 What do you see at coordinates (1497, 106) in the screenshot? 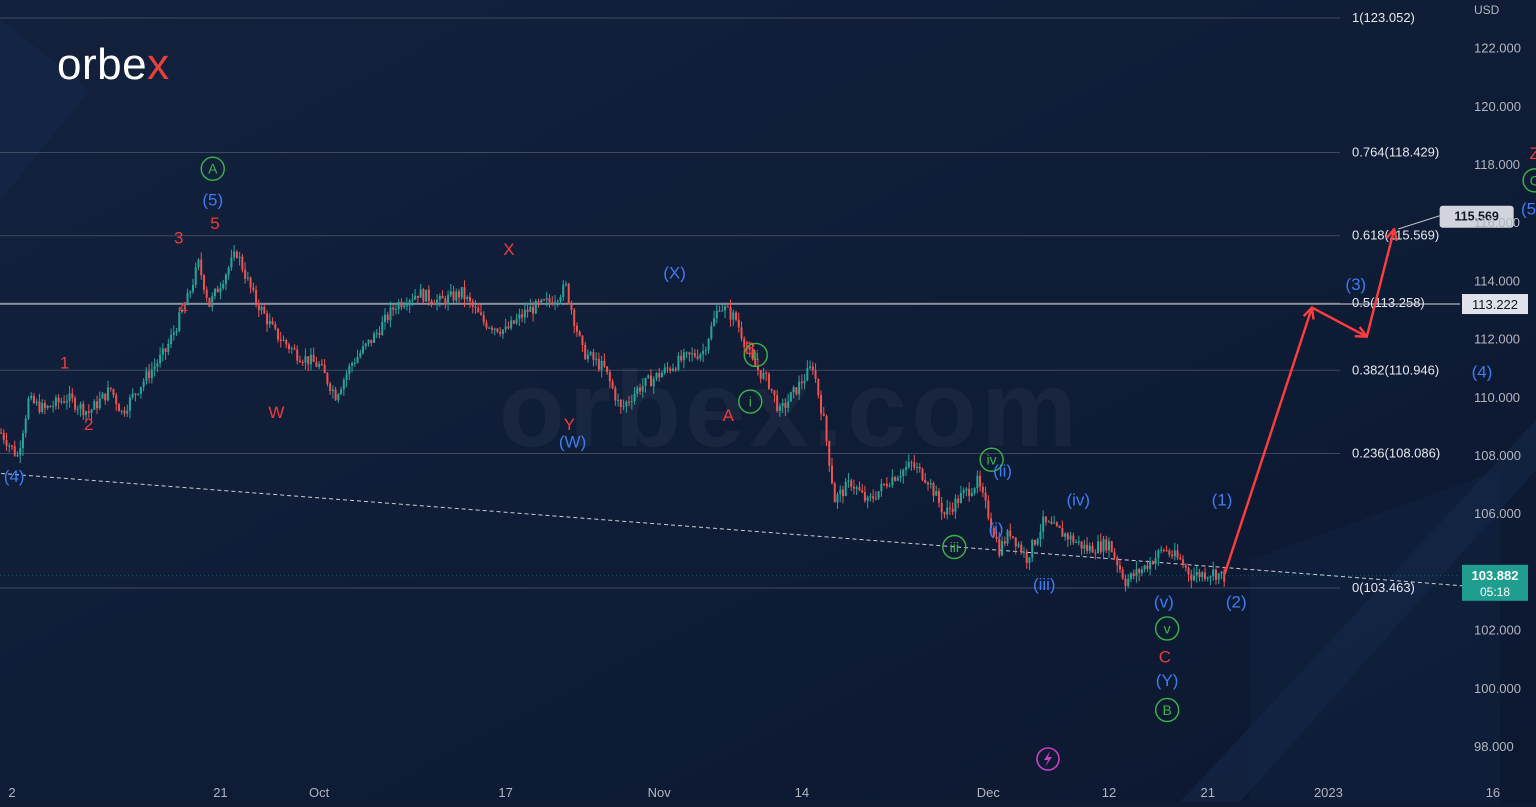
I see `y-tick-label: 120.000` at bounding box center [1497, 106].